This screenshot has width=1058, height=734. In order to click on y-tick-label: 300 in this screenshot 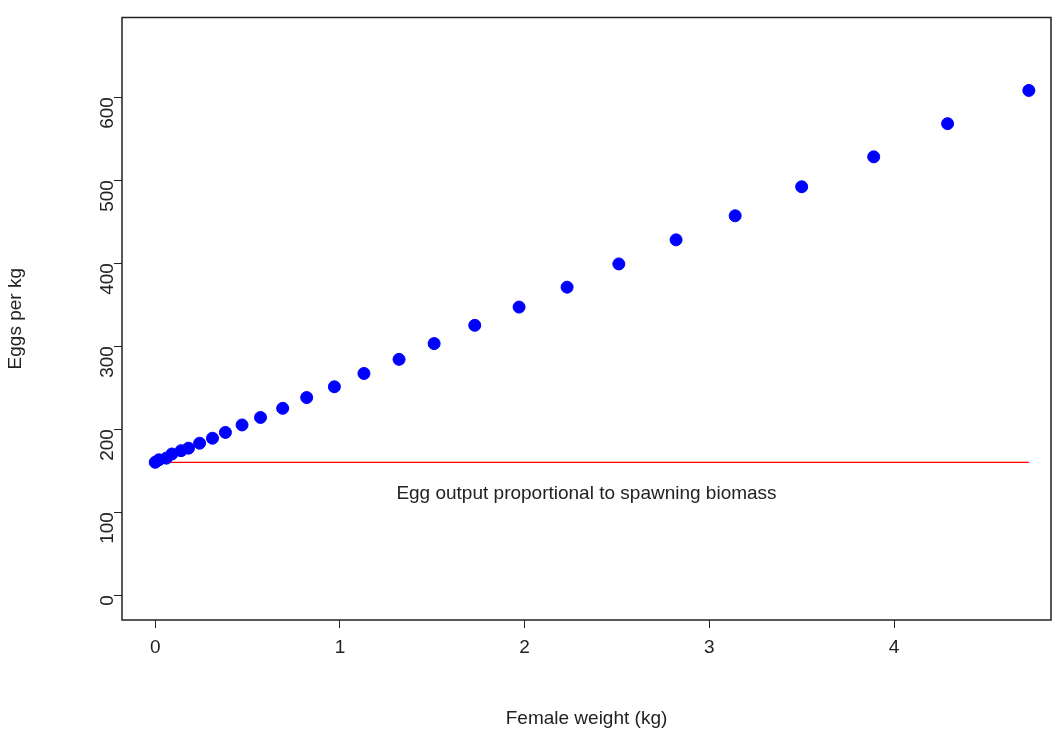, I will do `click(107, 362)`.